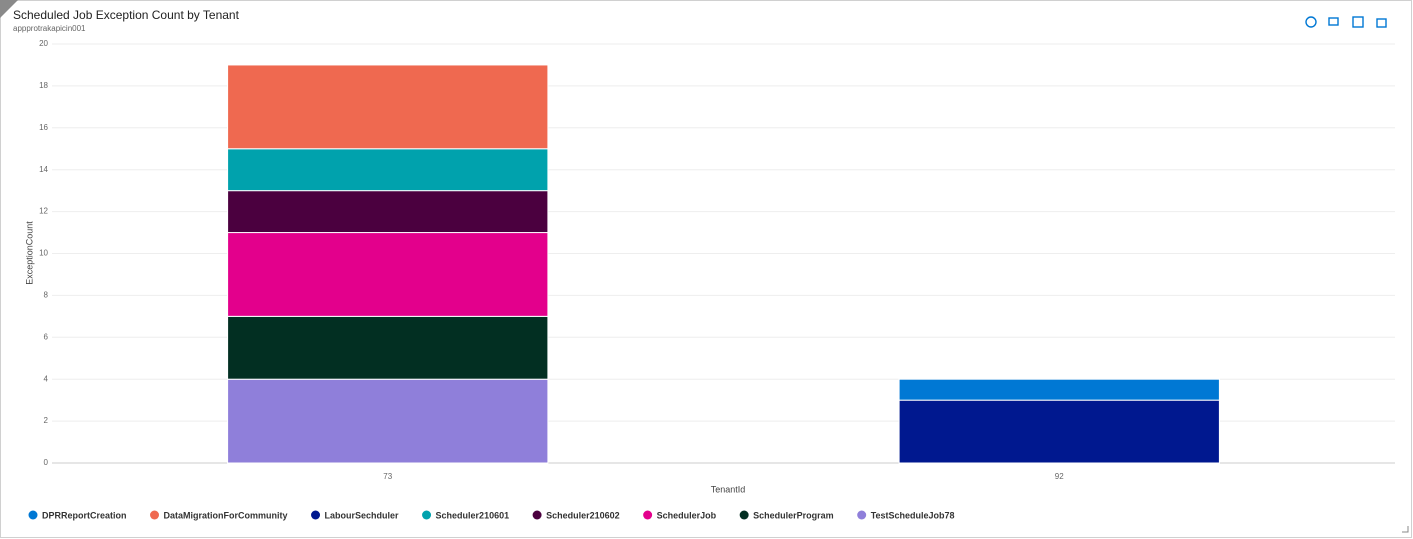 This screenshot has width=1413, height=539. I want to click on y-tick-label: 10, so click(43, 253).